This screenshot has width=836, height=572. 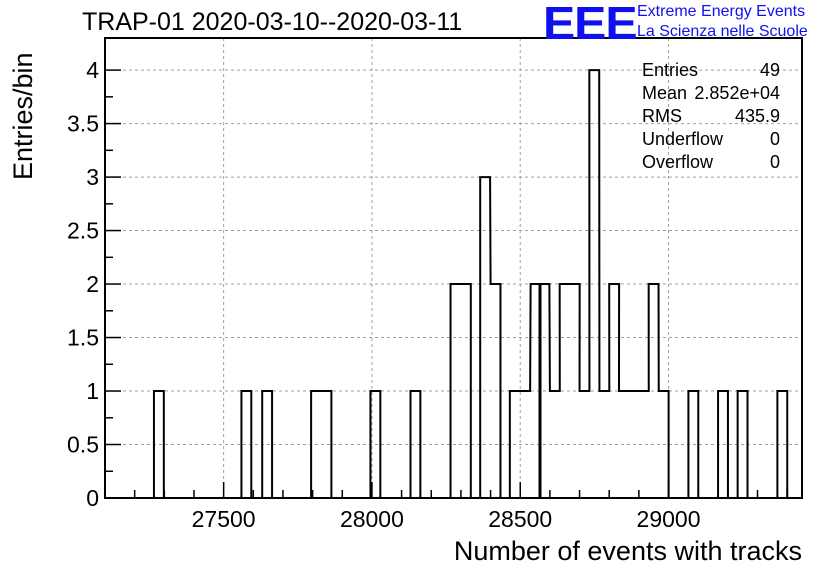 I want to click on x-axis-label: Number of events with tracks, so click(x=627, y=551).